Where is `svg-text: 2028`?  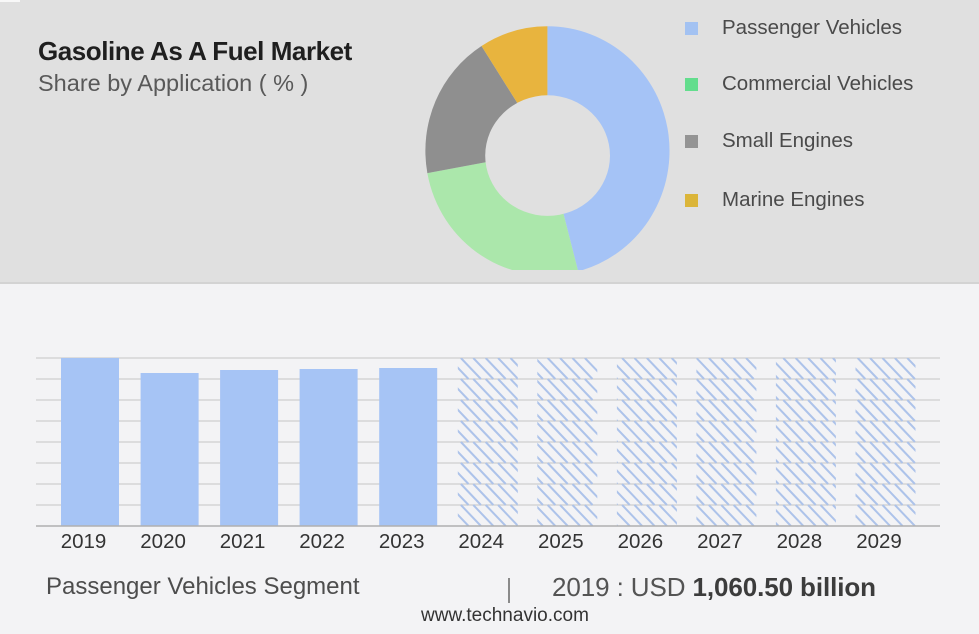 svg-text: 2028 is located at coordinates (800, 541).